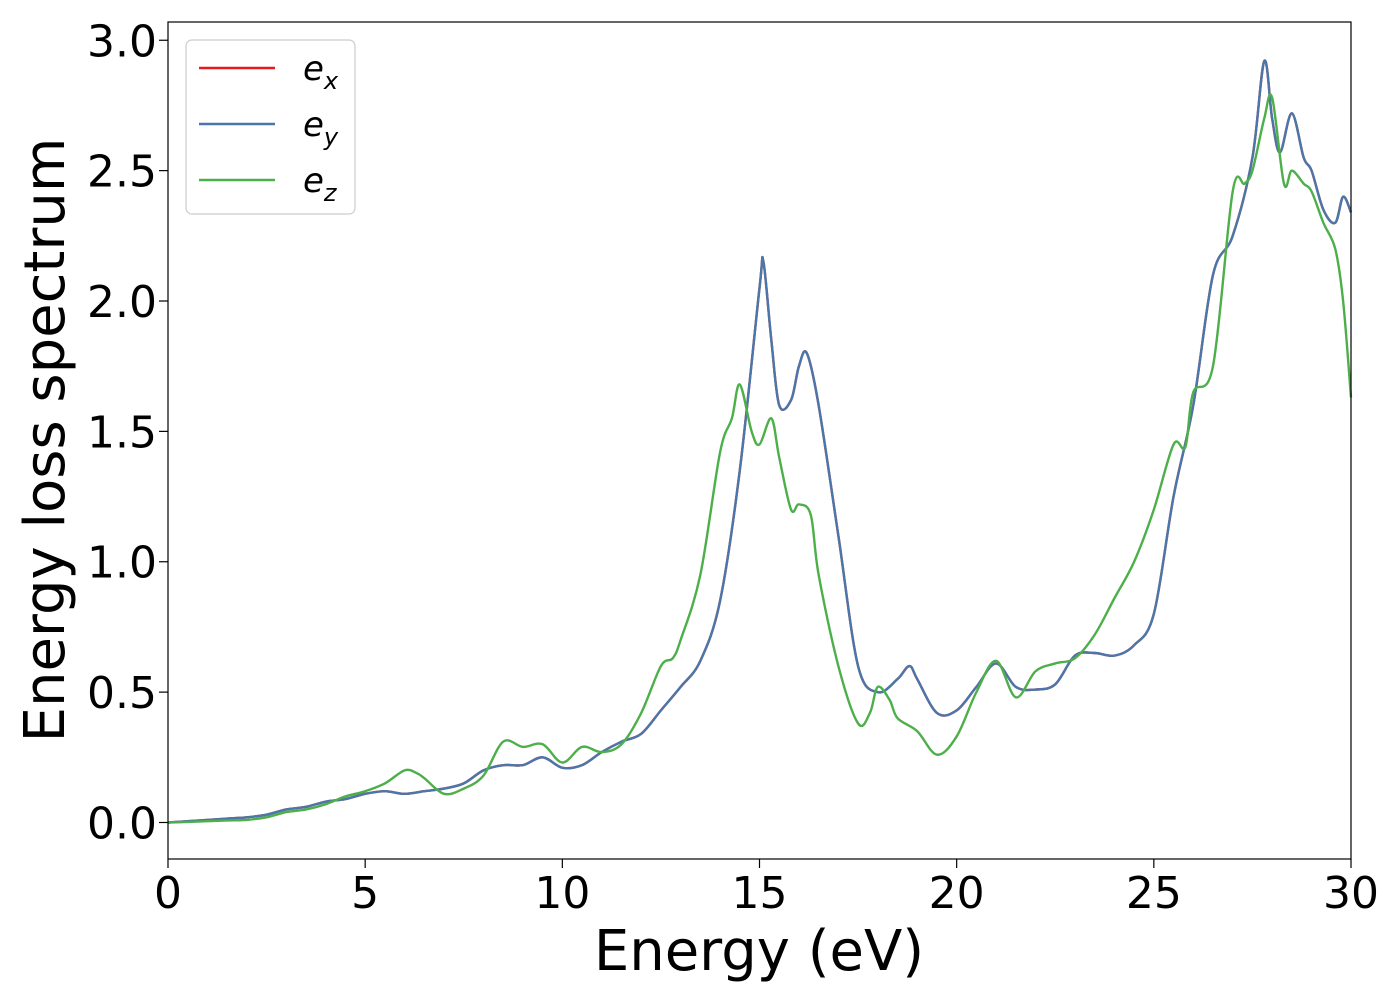 The height and width of the screenshot is (1000, 1400). Describe the element at coordinates (122, 823) in the screenshot. I see `y-tick-label: 0.0` at that location.